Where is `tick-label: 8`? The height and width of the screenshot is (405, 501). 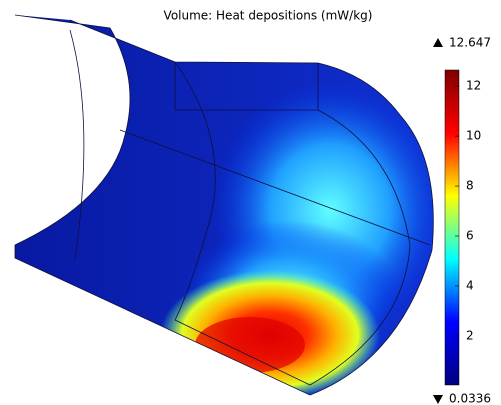
tick-label: 8 is located at coordinates (470, 186).